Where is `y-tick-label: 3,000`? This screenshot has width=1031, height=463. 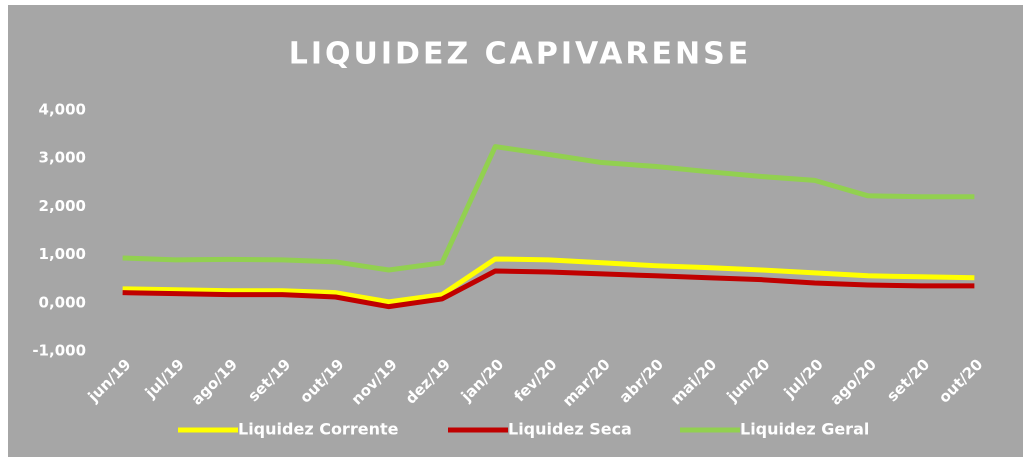
y-tick-label: 3,000 is located at coordinates (62, 158).